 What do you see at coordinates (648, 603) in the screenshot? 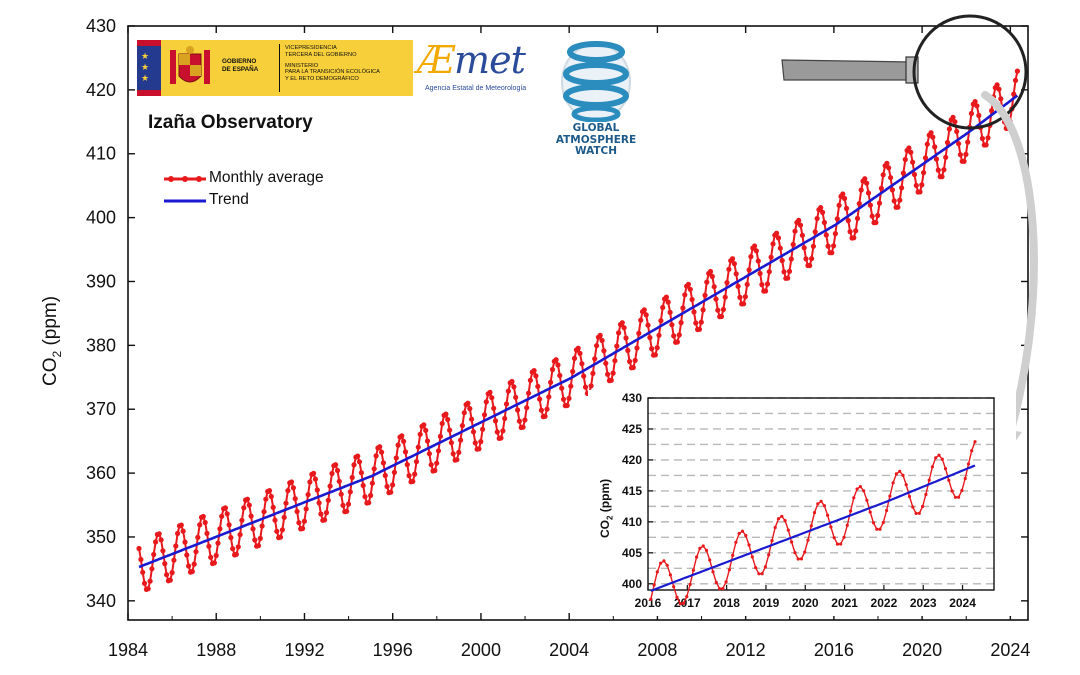
I see `inset-x-tick-label: 2016` at bounding box center [648, 603].